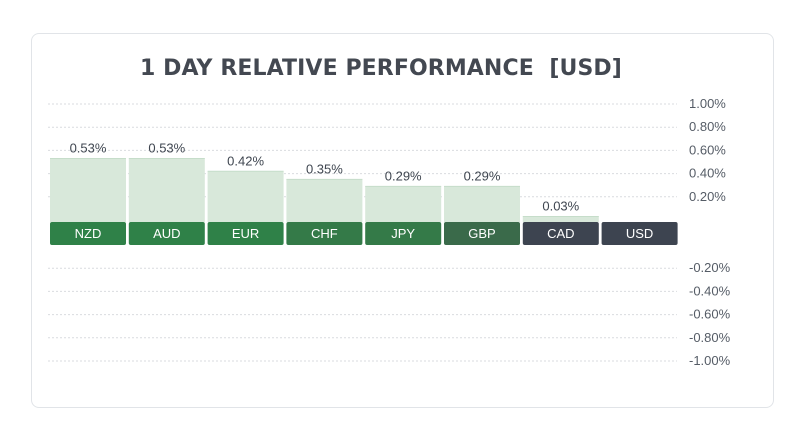 The width and height of the screenshot is (800, 441). Describe the element at coordinates (710, 337) in the screenshot. I see `y-tick-label: -0.80%` at that location.